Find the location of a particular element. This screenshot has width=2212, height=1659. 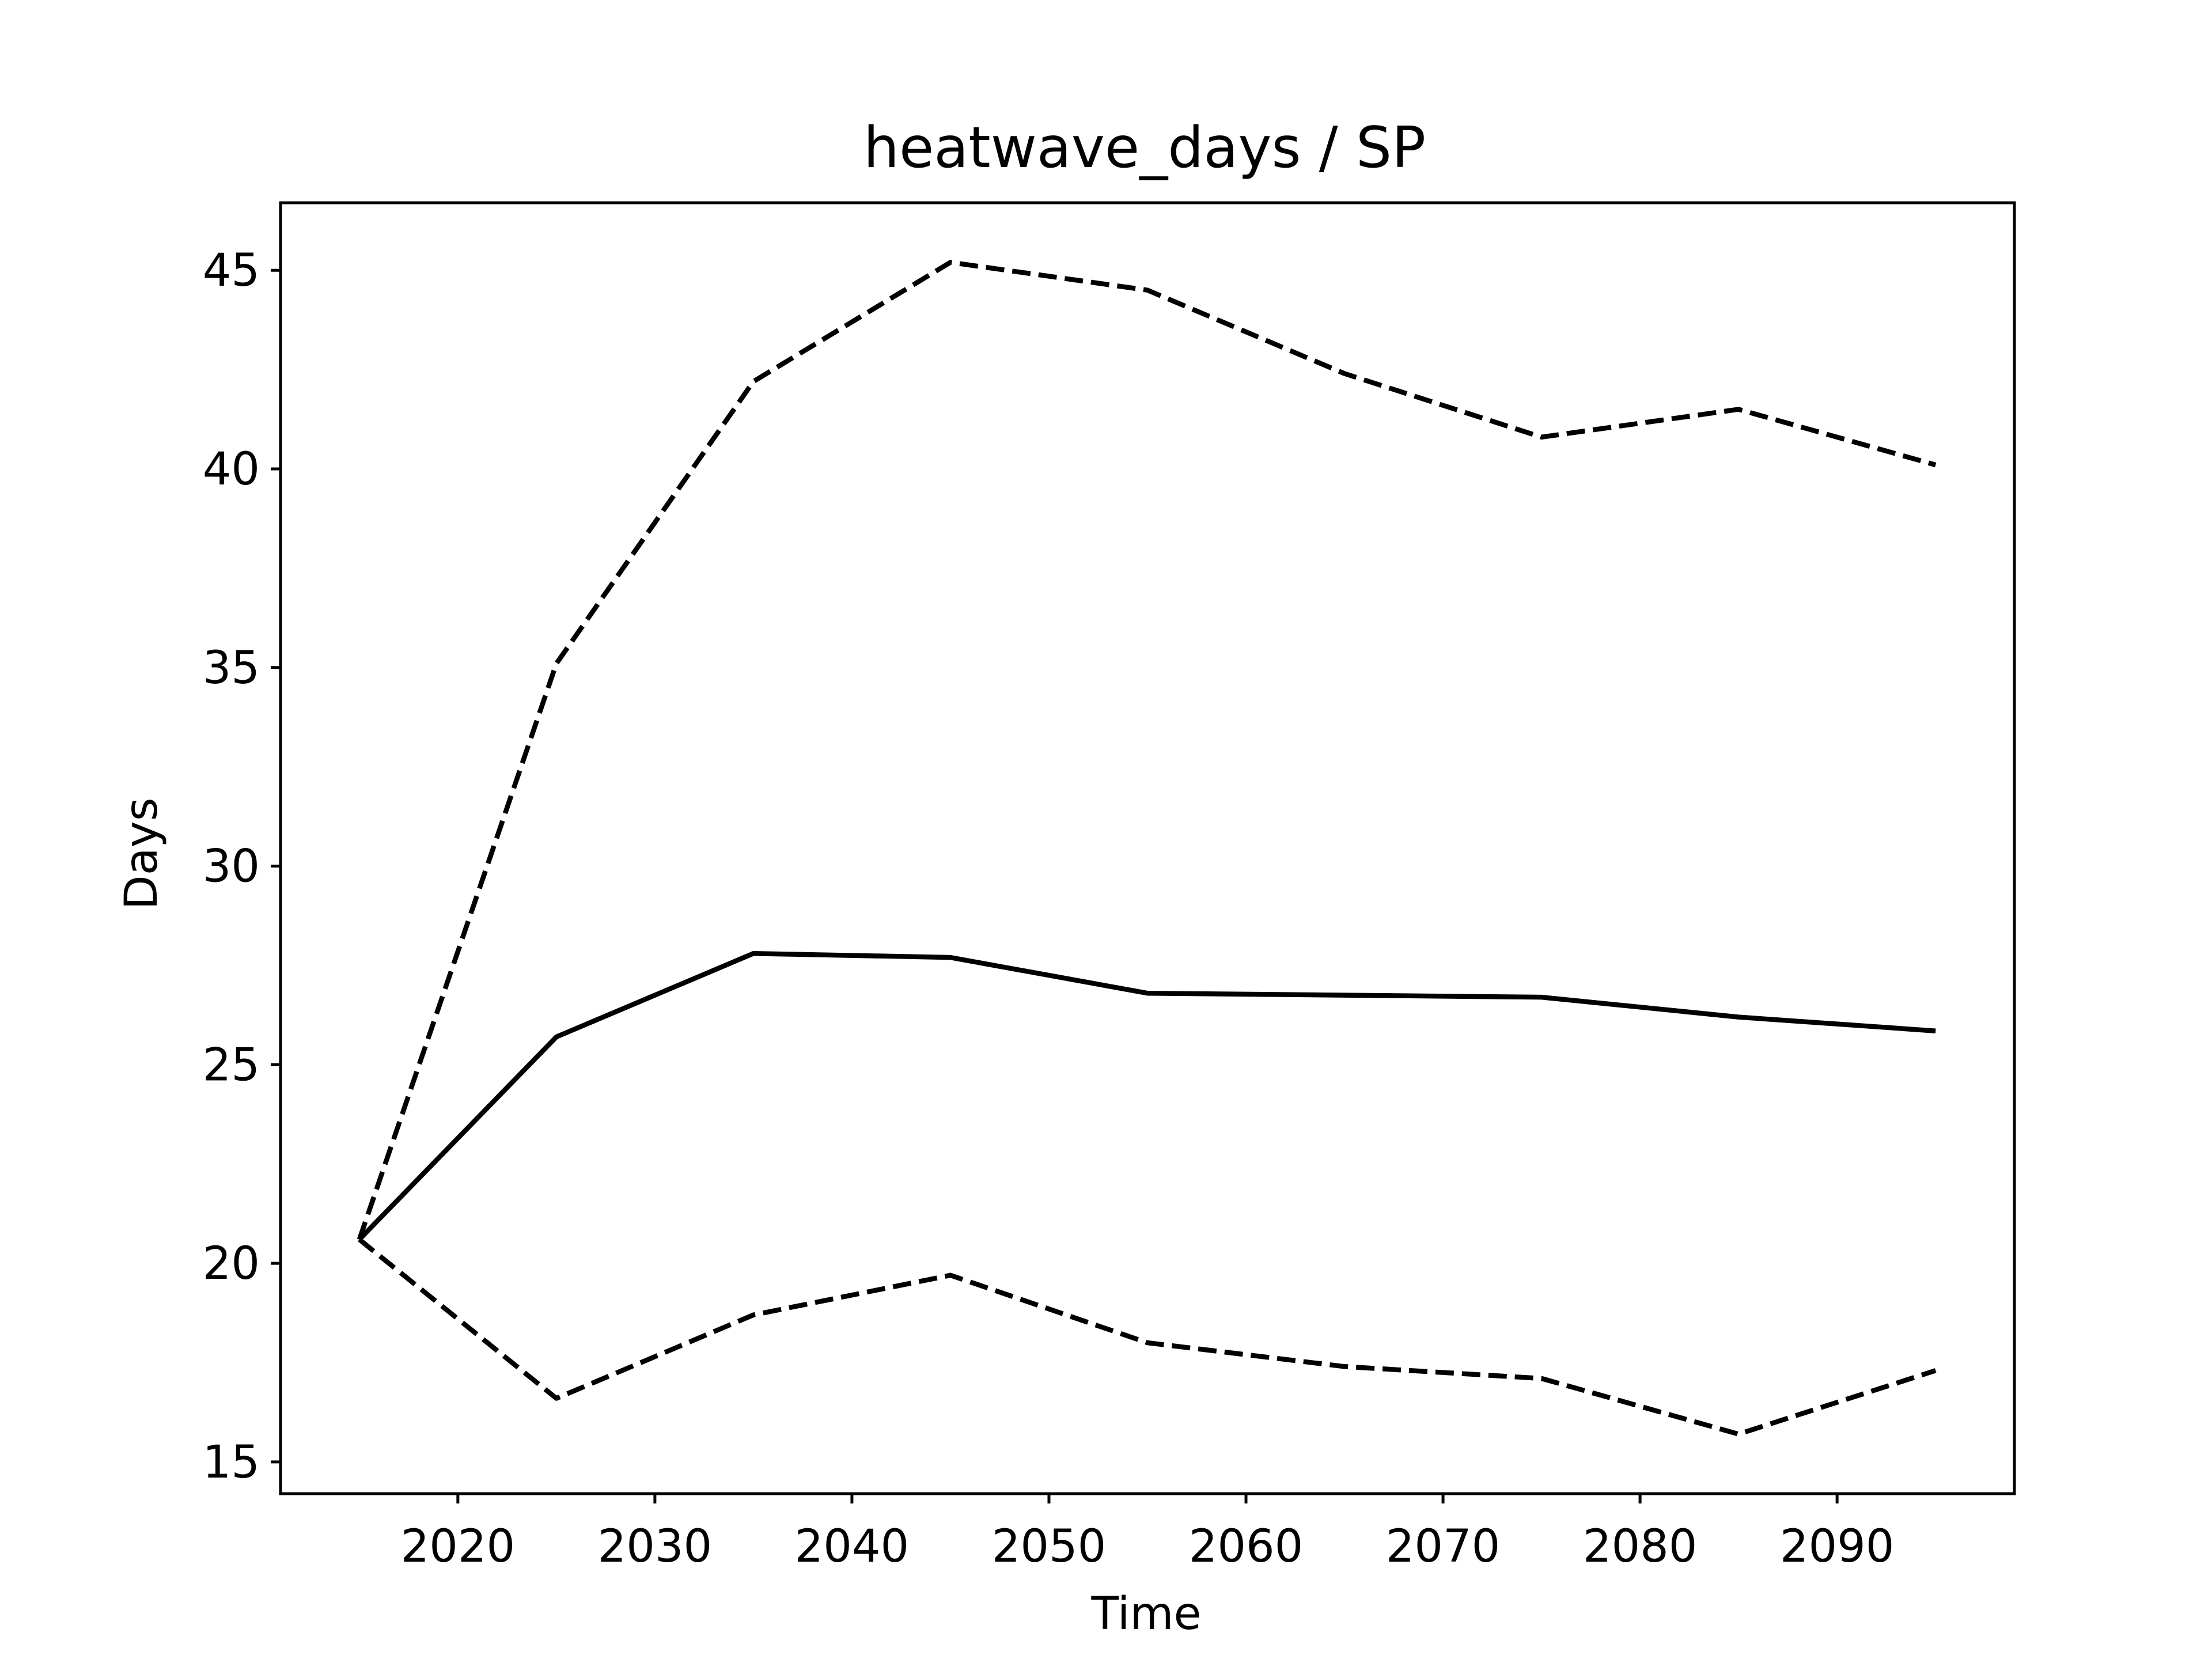

x-tick-label: 2050 is located at coordinates (1049, 1547).